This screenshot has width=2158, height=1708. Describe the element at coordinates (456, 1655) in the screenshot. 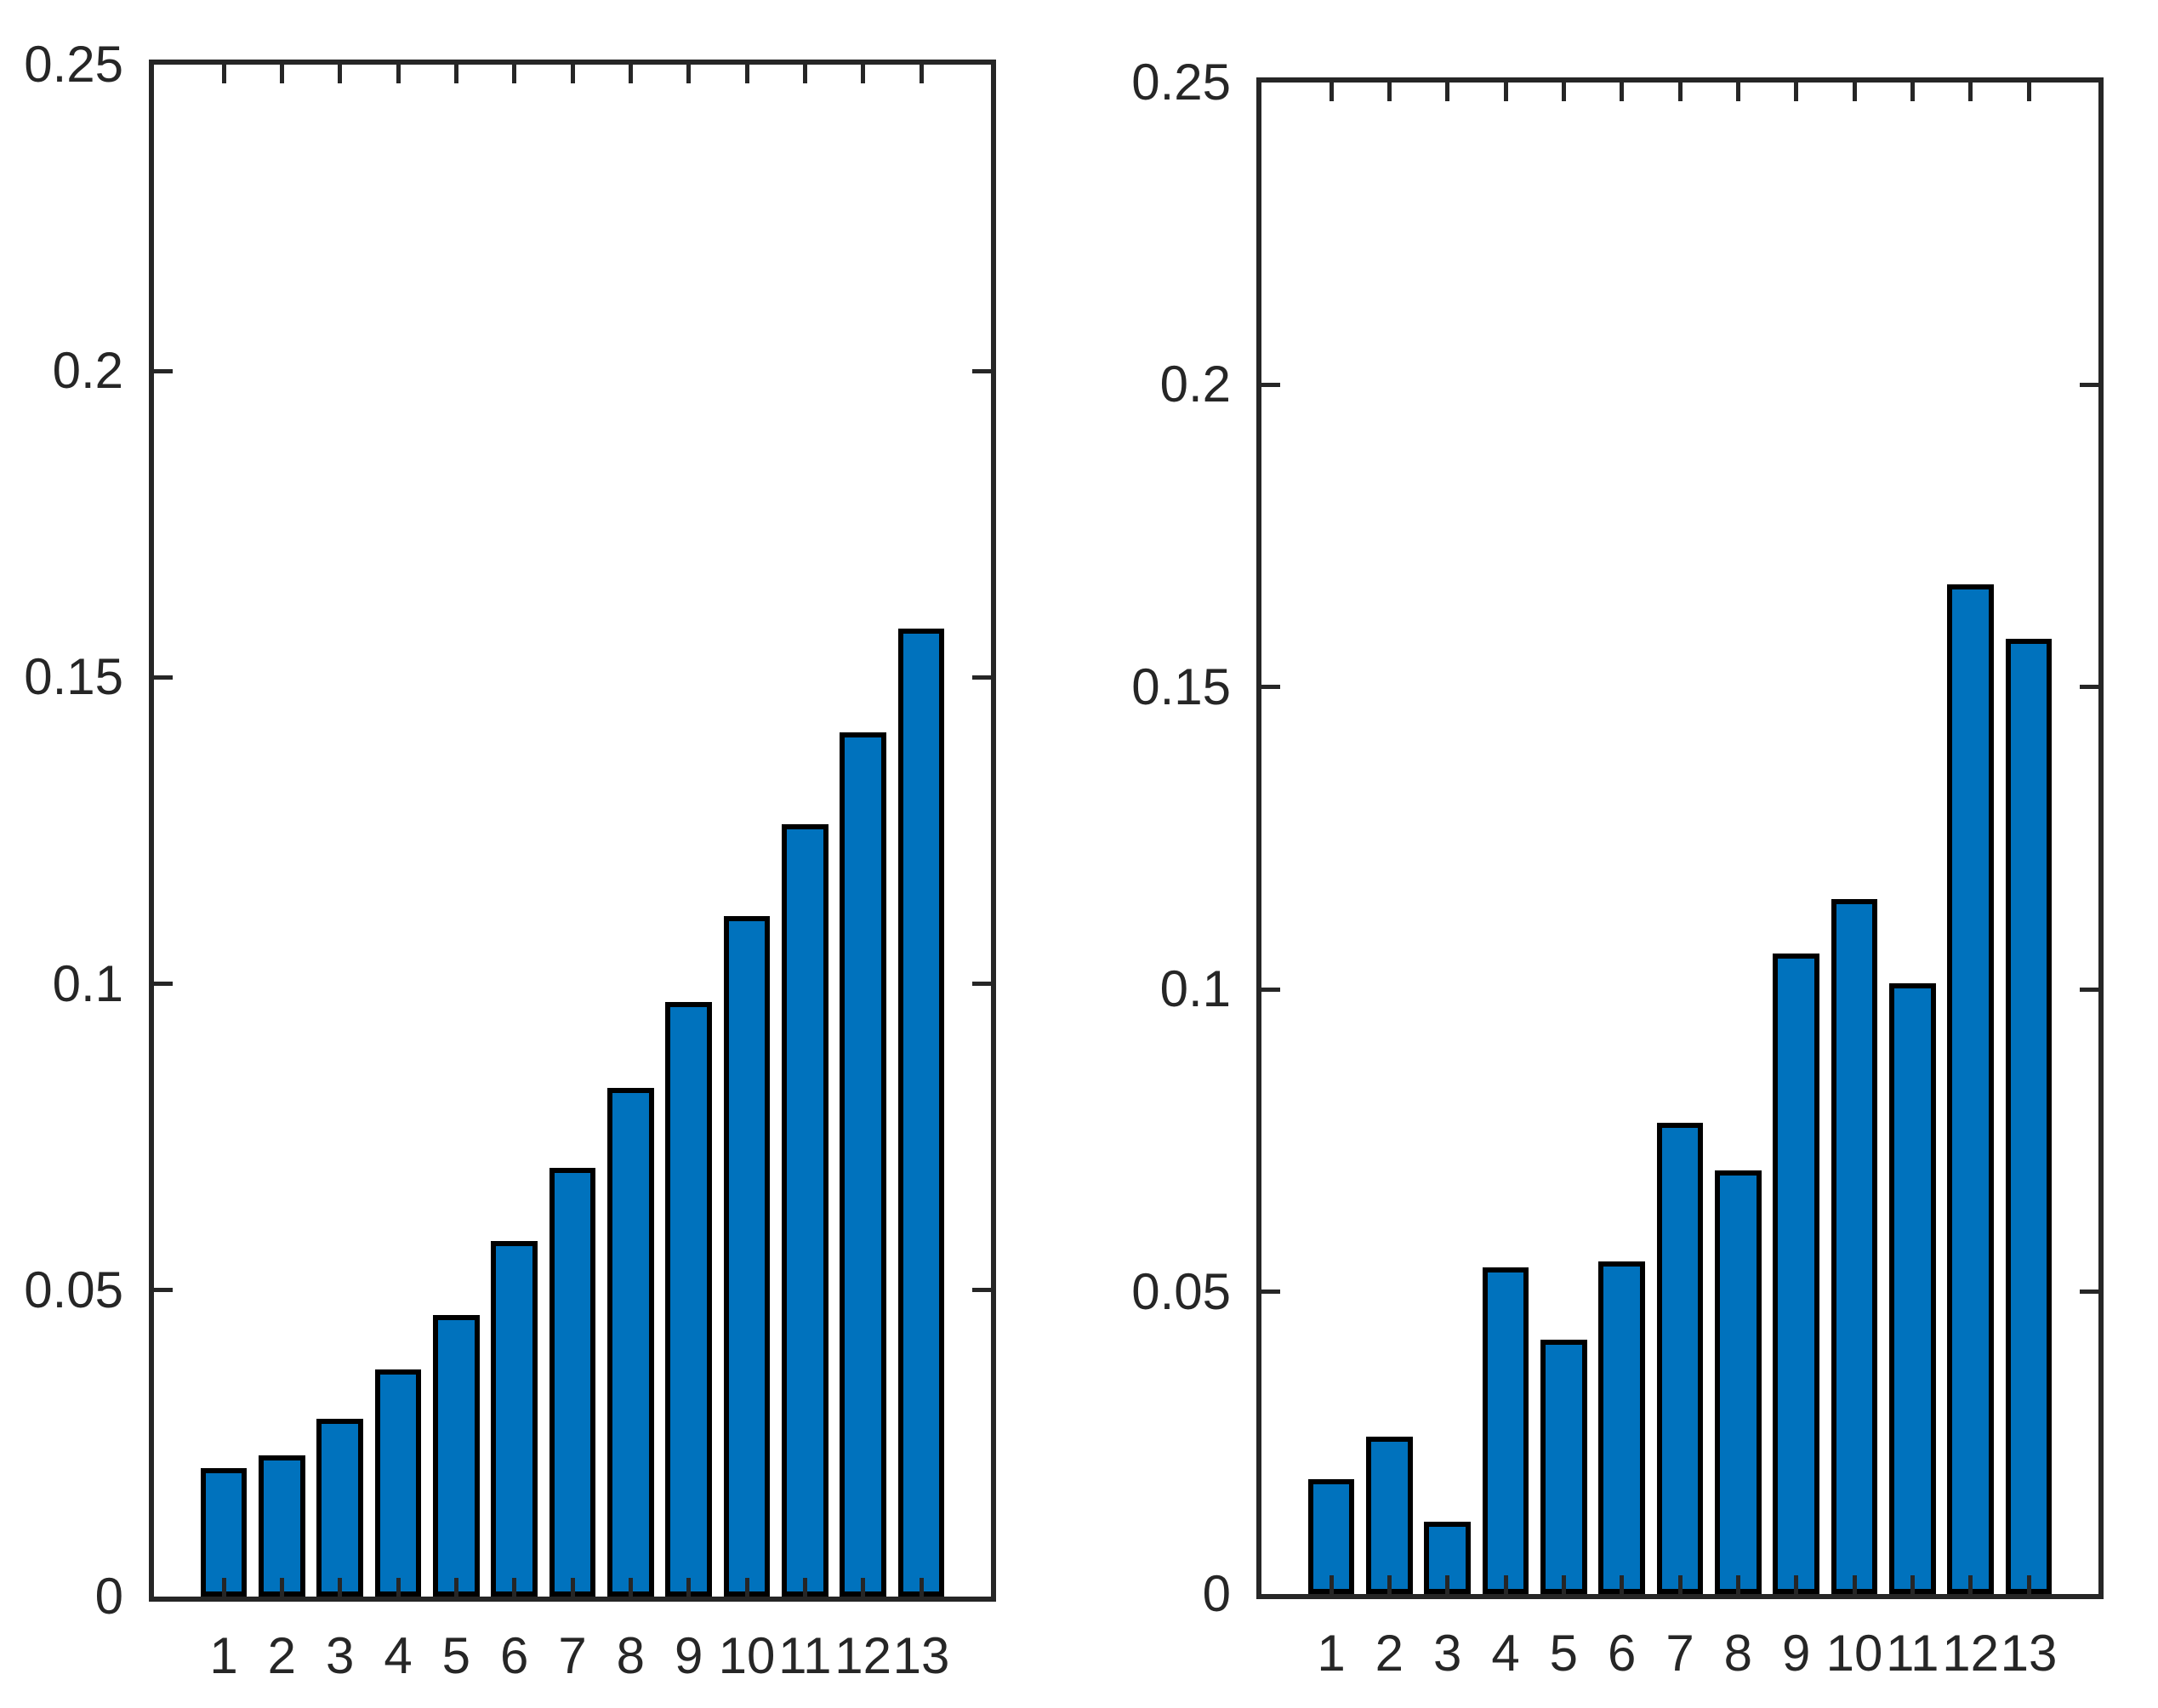

I see `x-tick-label: 5` at that location.